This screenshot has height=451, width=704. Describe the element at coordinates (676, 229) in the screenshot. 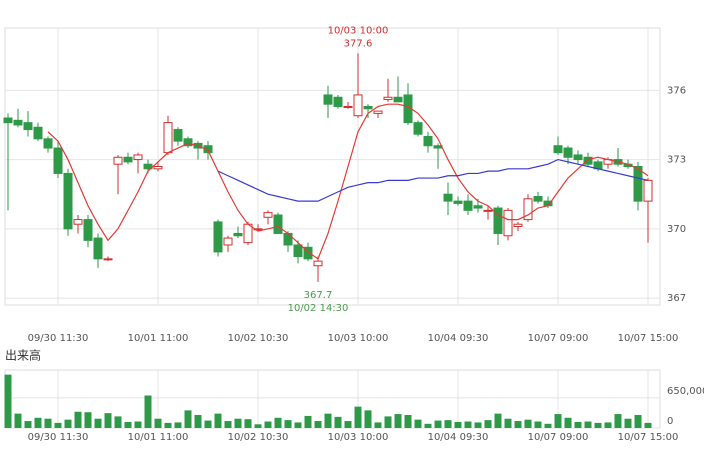

I see `y-tick-label: 370` at that location.